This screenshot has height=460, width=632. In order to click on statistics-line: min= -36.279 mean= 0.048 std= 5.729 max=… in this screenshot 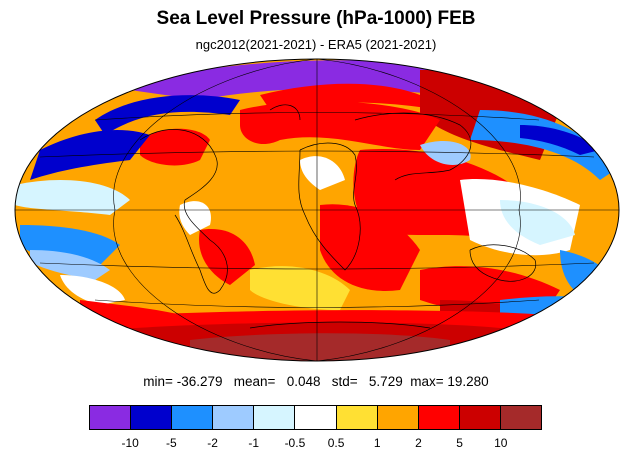, I will do `click(316, 381)`.